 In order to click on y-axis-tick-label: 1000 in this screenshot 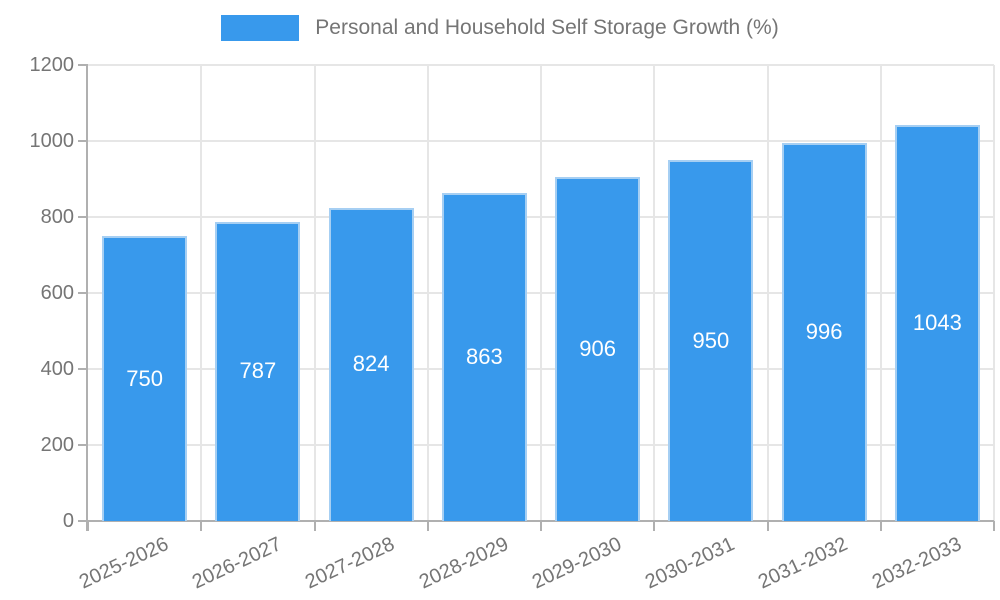, I will do `click(52, 141)`.